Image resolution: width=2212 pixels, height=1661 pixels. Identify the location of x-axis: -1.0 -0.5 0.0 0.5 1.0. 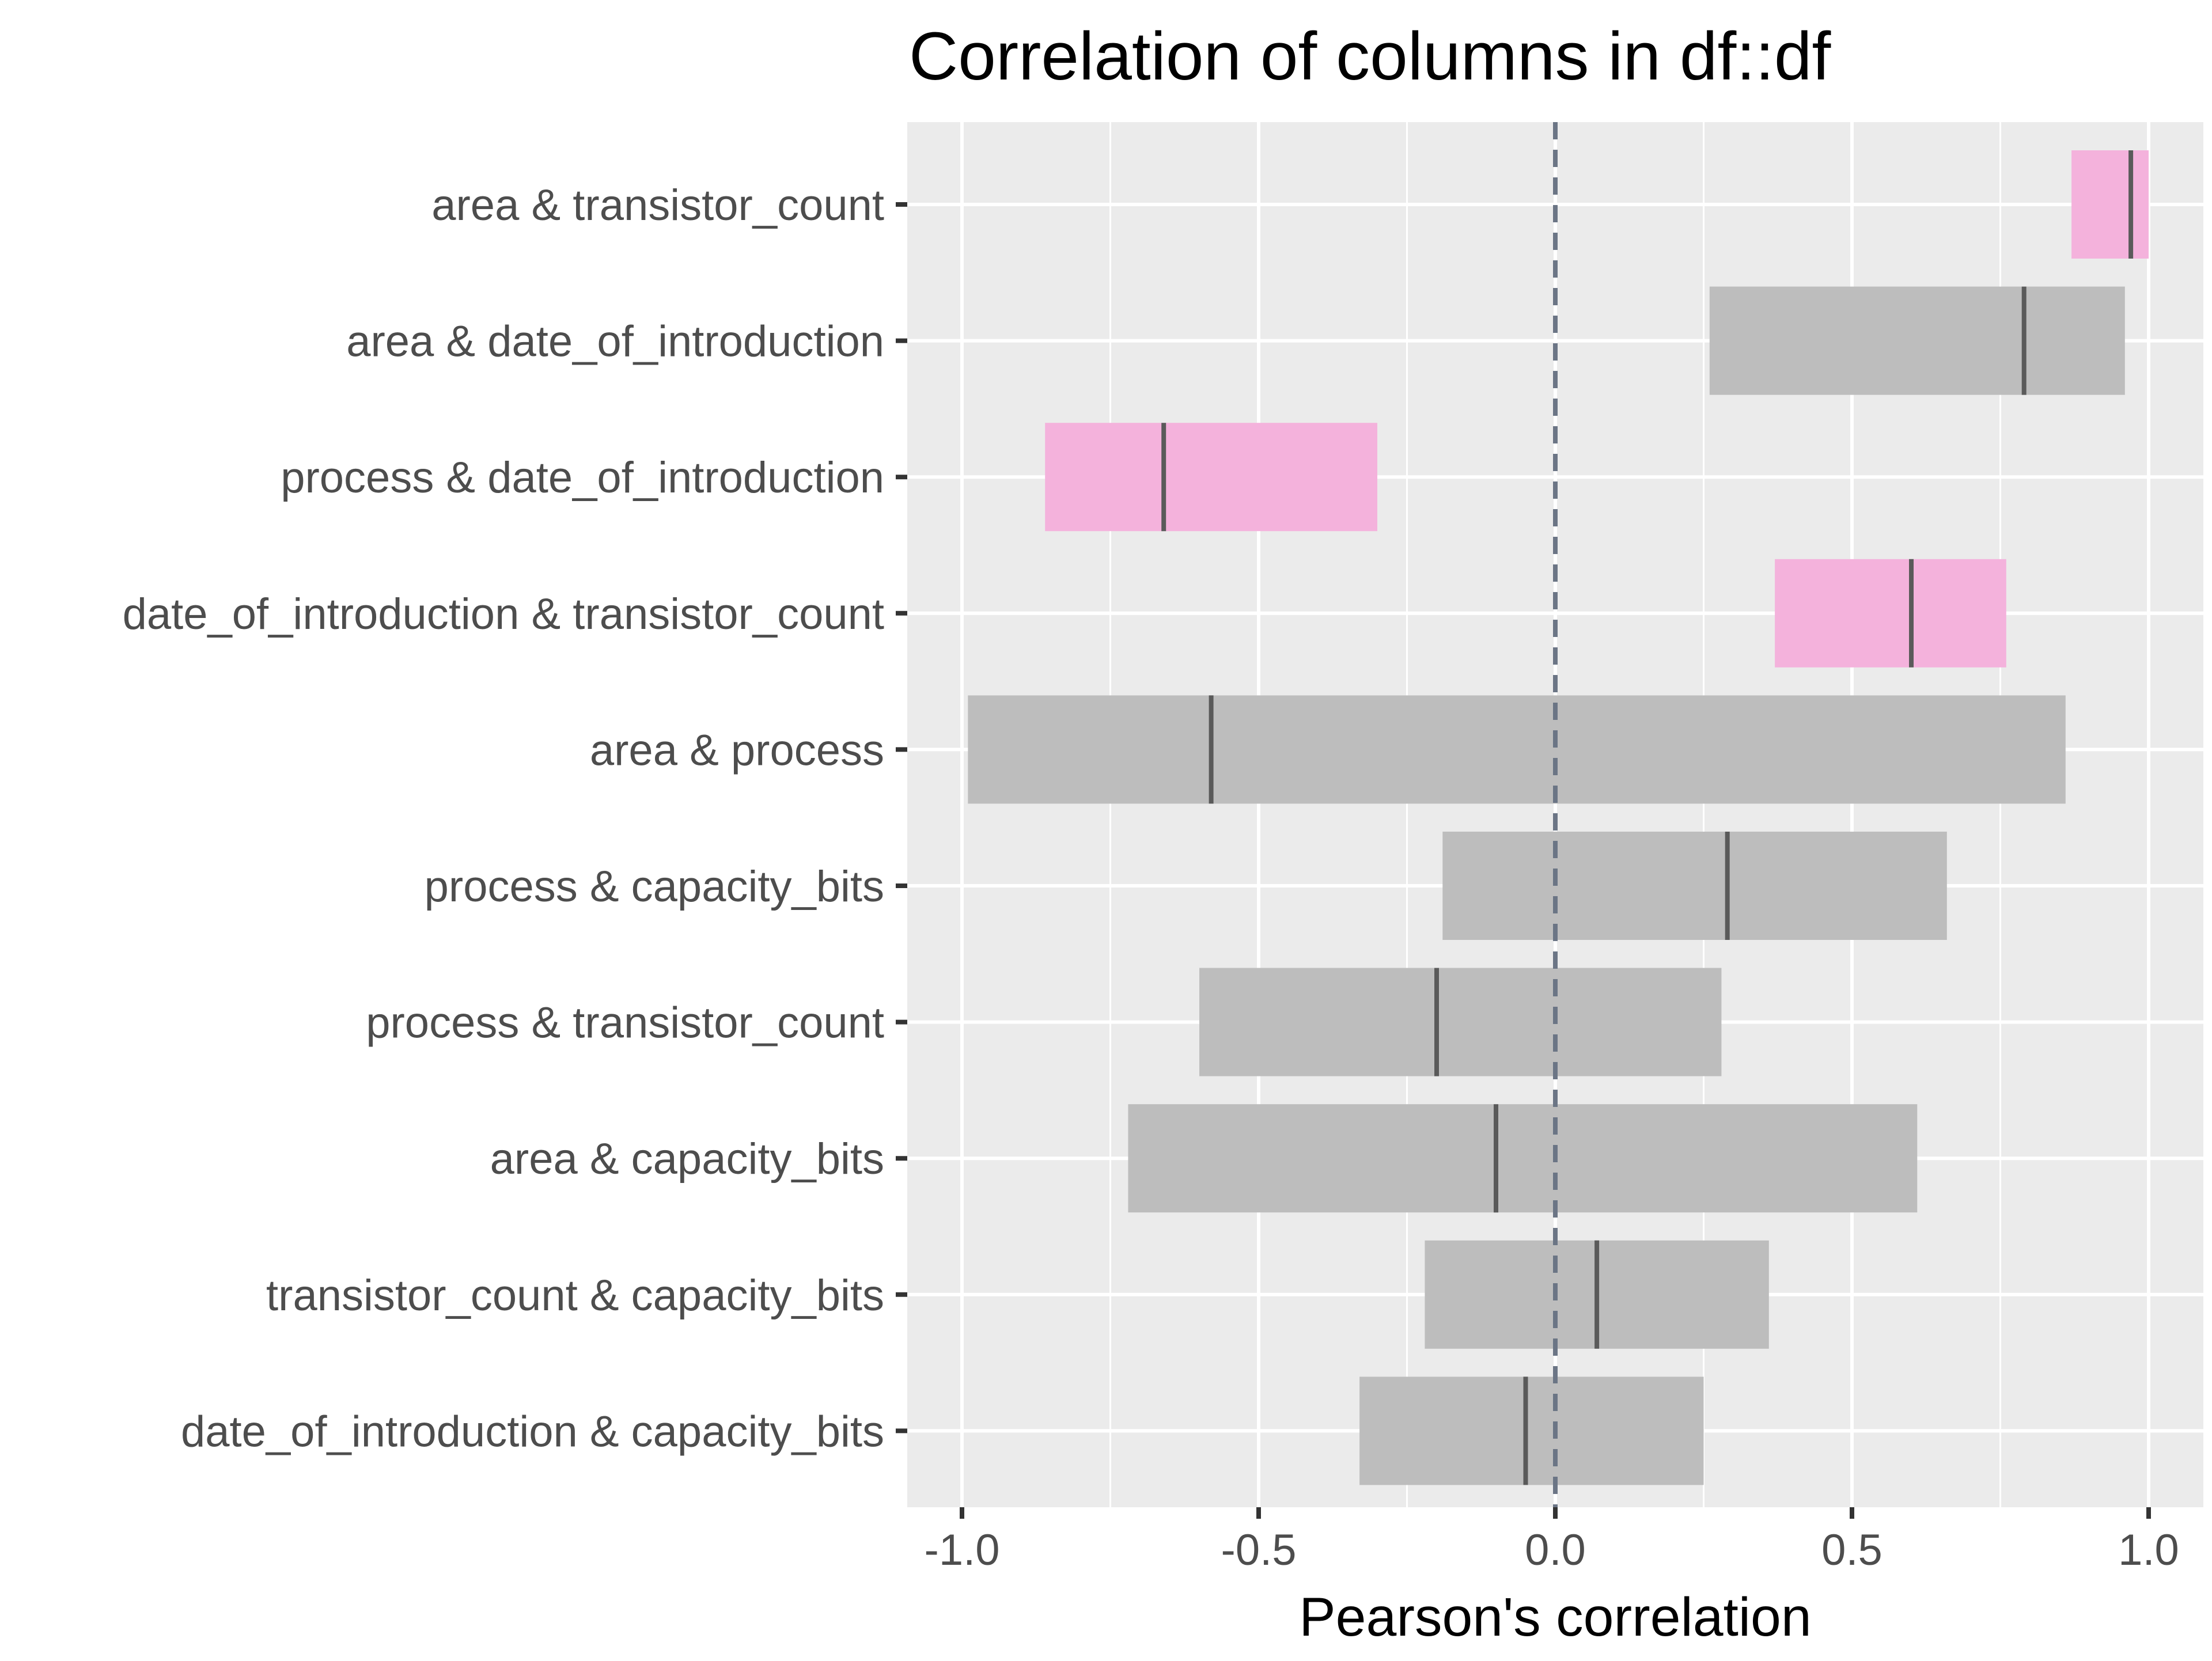
(1552, 1541).